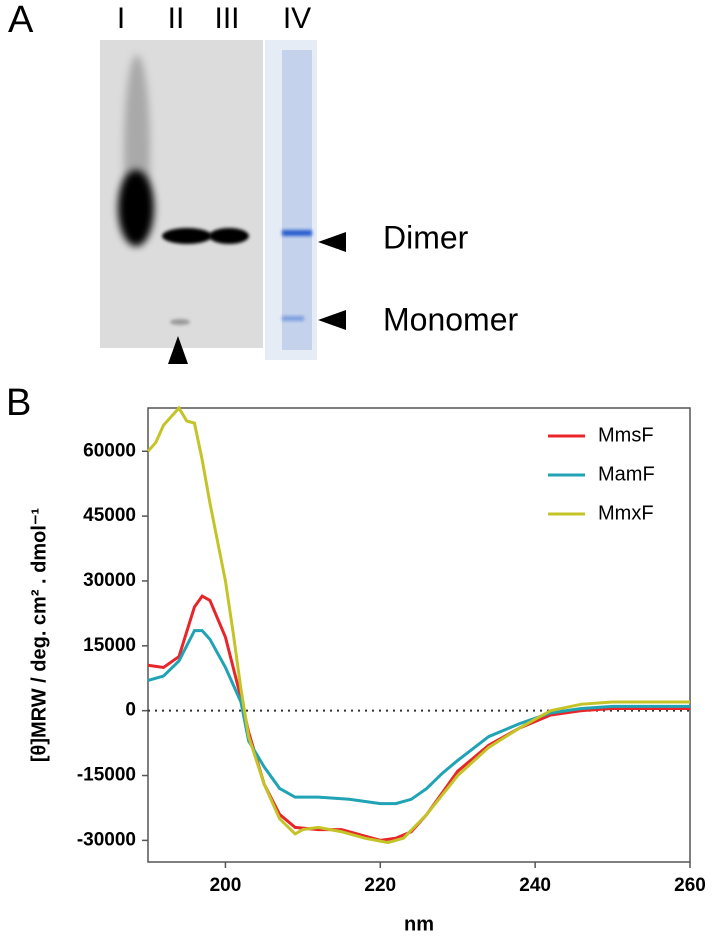 The height and width of the screenshot is (941, 714). What do you see at coordinates (121, 18) in the screenshot?
I see `lane-label: I` at bounding box center [121, 18].